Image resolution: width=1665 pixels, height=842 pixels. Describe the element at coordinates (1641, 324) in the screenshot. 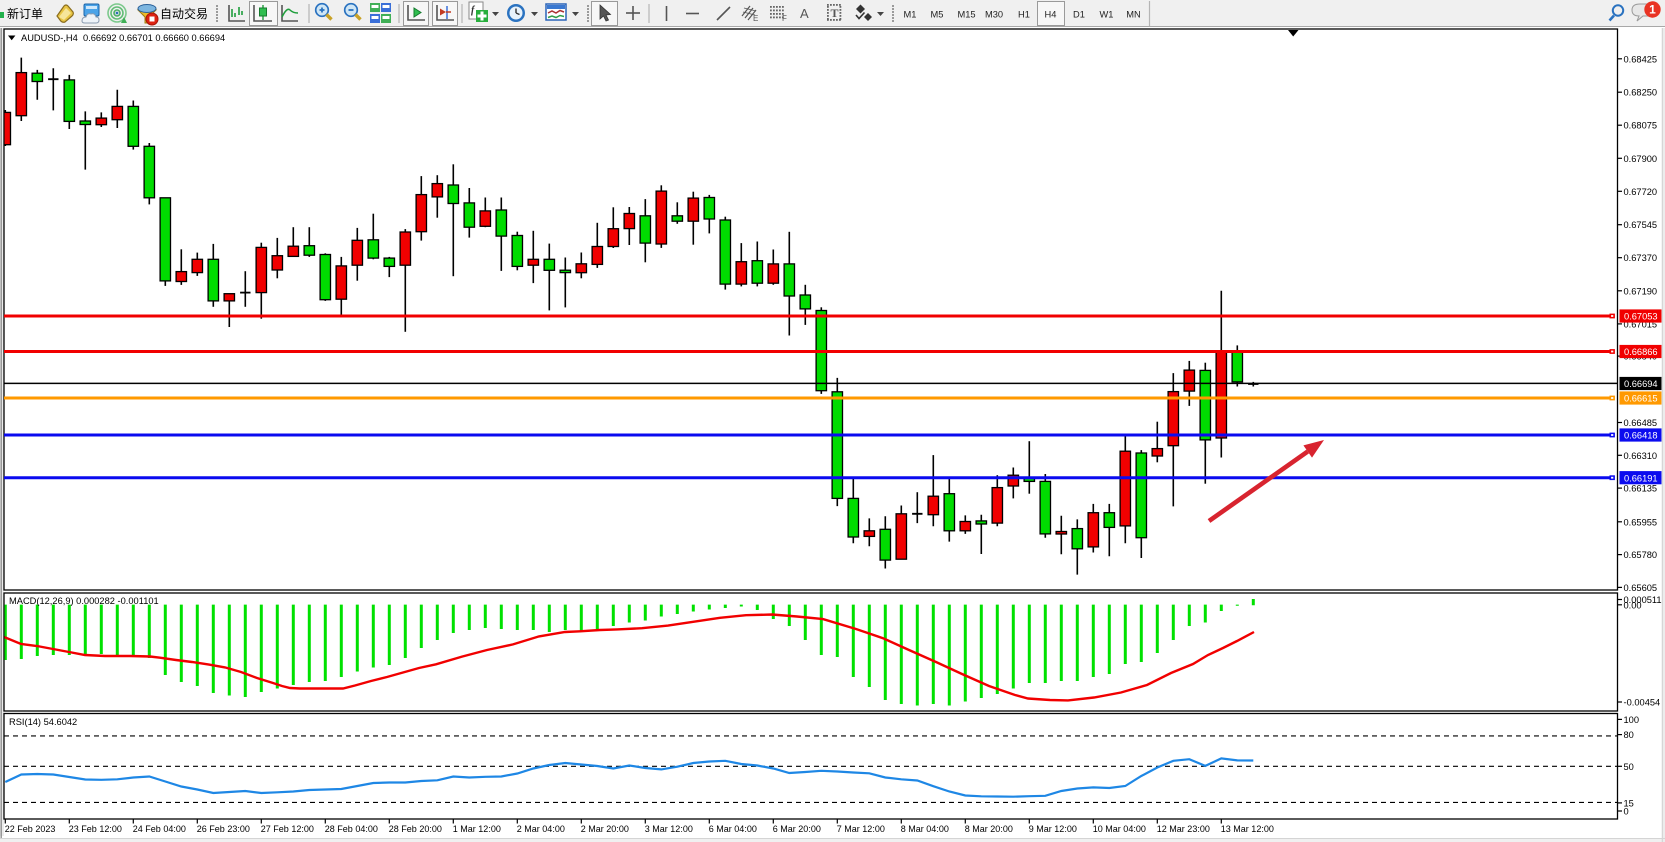

I see `svg-text: 0.67015` at that location.